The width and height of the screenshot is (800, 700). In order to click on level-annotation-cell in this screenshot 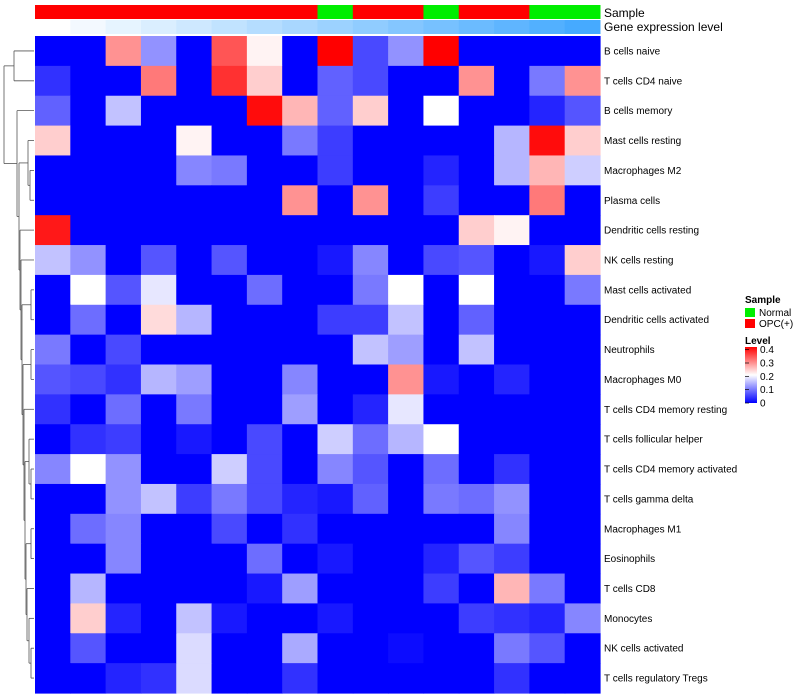, I will do `click(88, 27)`.